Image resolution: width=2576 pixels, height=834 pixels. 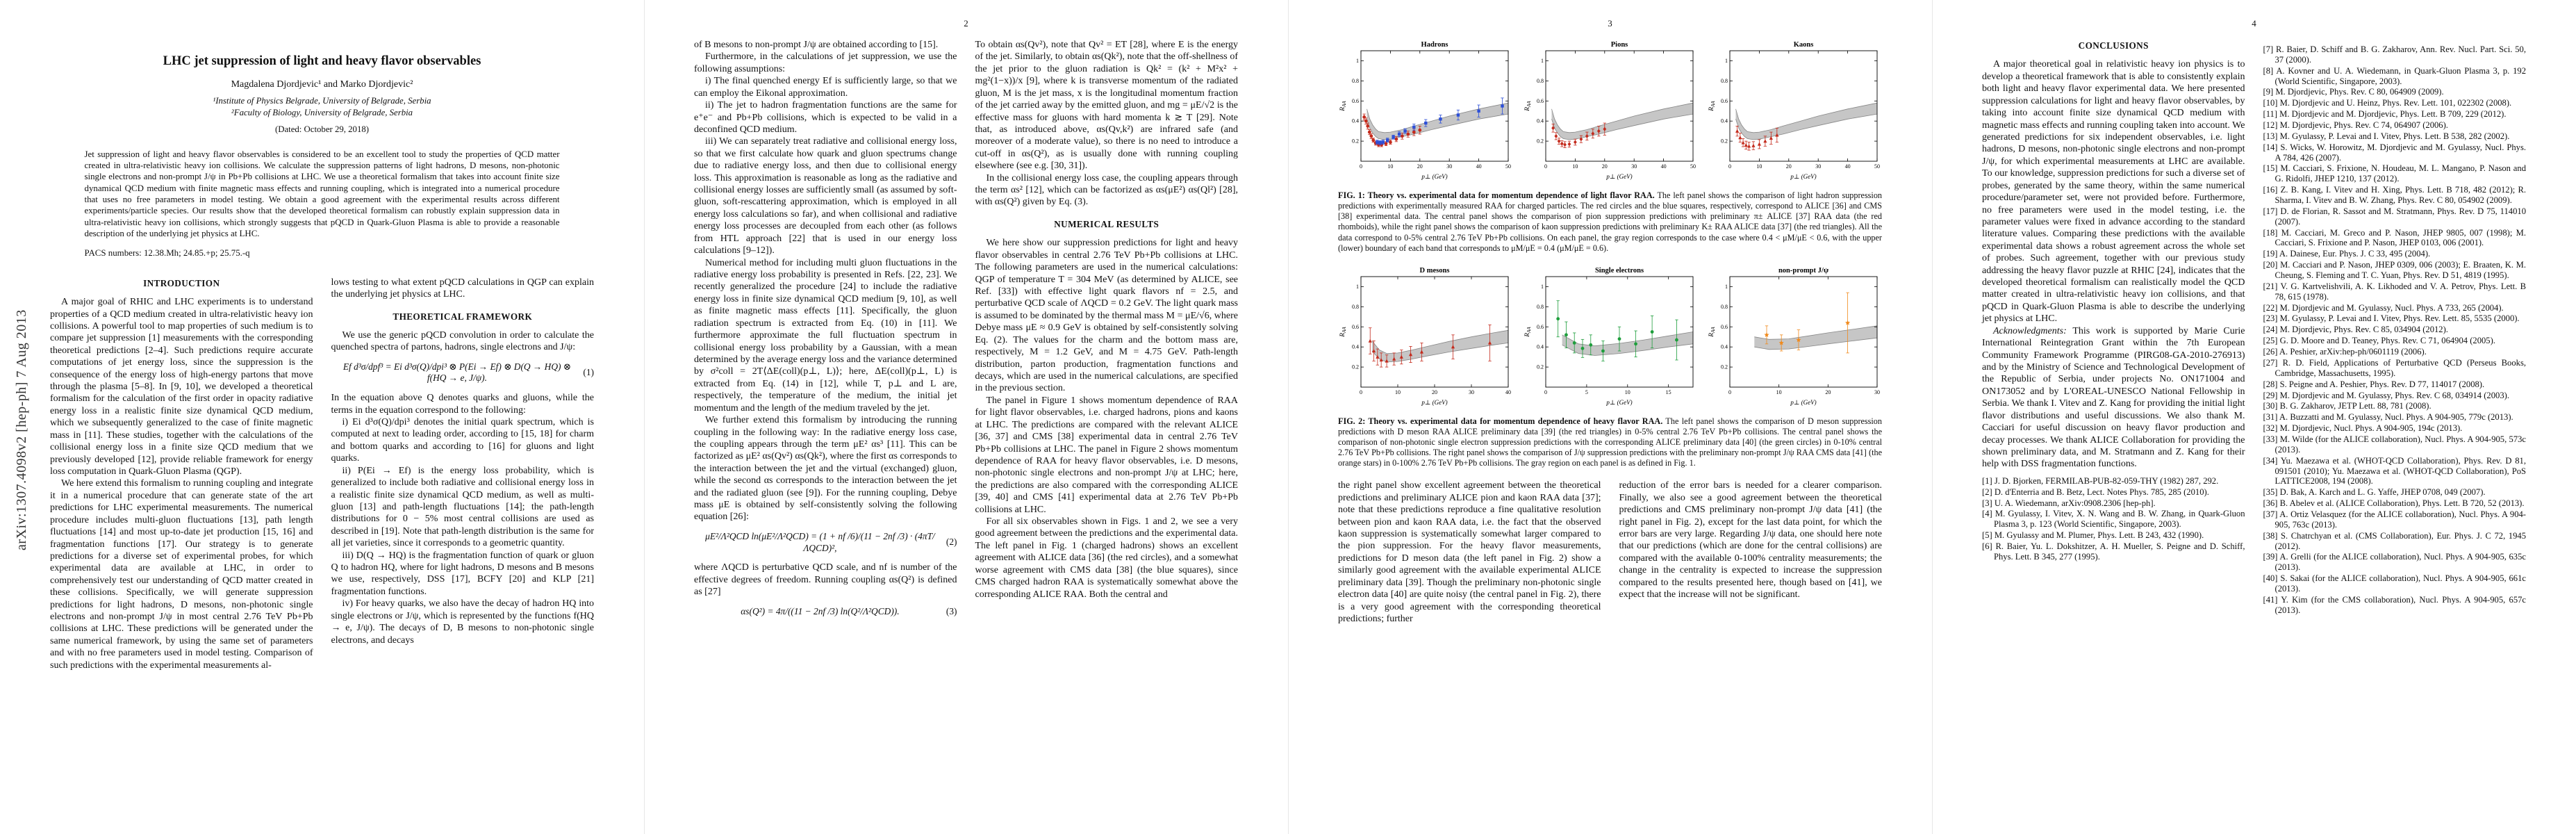 I want to click on plot-Pions: 0 10 20 30 40 50 0.2 0.4 0.6 0.8 1 Pions p⊥ (GeV) RAA, so click(x=1610, y=110).